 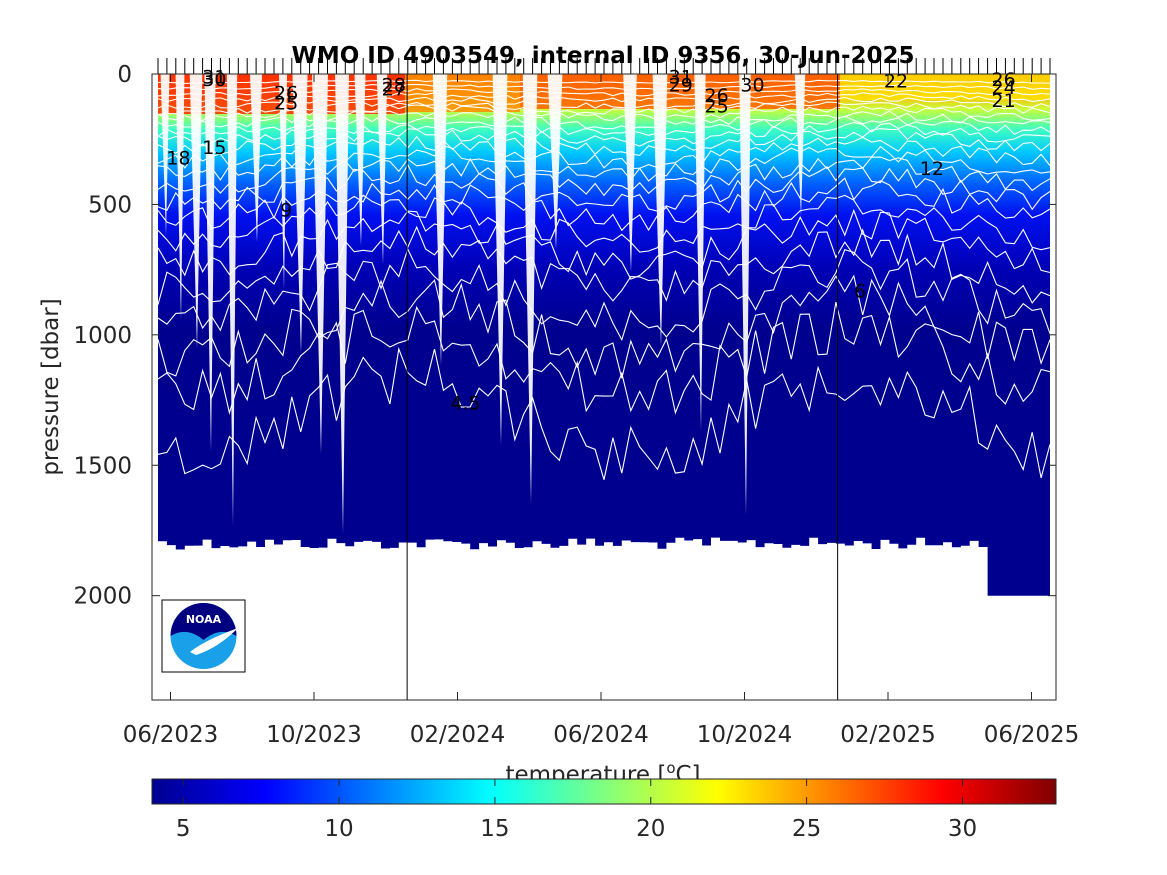 I want to click on contour-label: 21, so click(x=1004, y=101).